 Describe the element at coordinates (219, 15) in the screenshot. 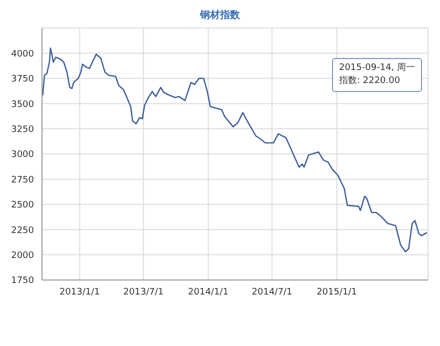

I see `chart-title: 钢材指数` at that location.